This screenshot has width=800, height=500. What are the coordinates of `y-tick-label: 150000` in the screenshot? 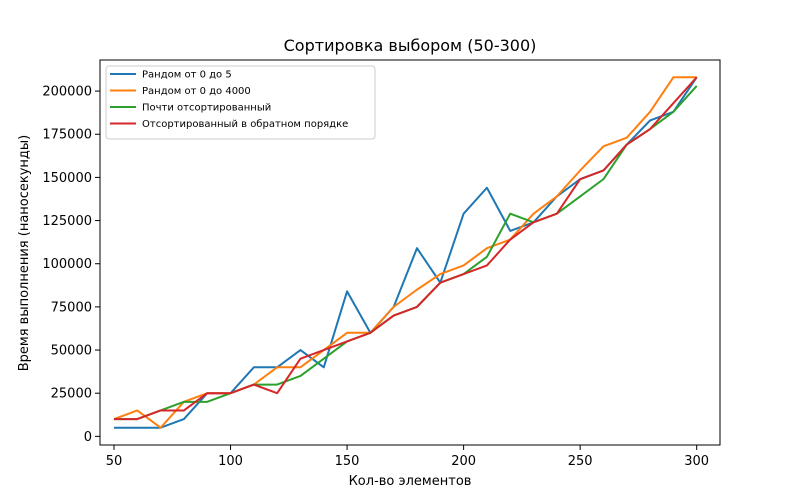 It's located at (67, 178).